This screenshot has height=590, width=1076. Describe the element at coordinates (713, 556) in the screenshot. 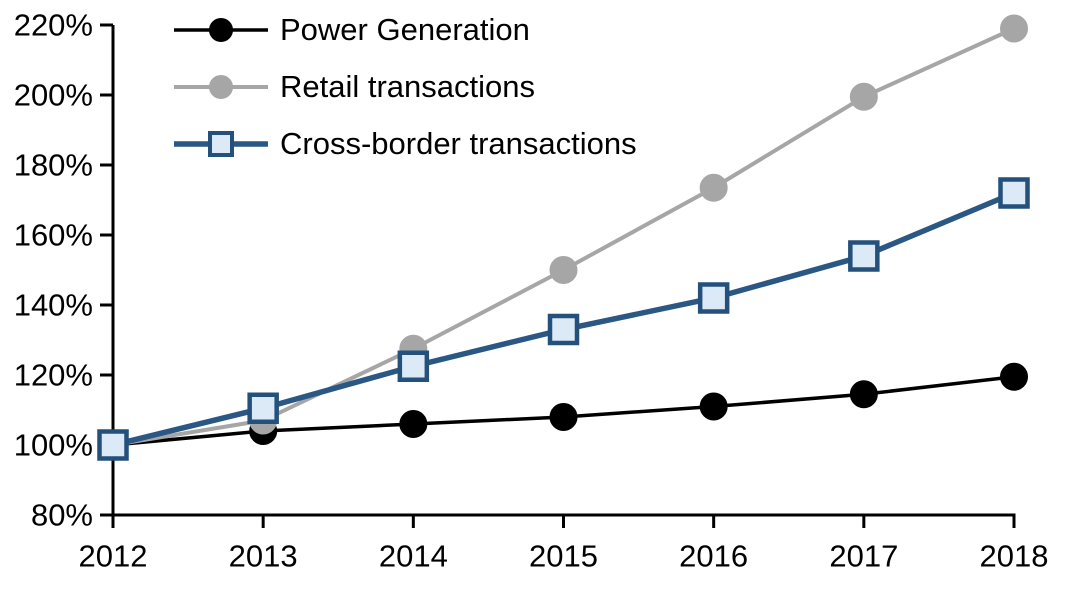

I see `x-tick-label: 2016` at that location.